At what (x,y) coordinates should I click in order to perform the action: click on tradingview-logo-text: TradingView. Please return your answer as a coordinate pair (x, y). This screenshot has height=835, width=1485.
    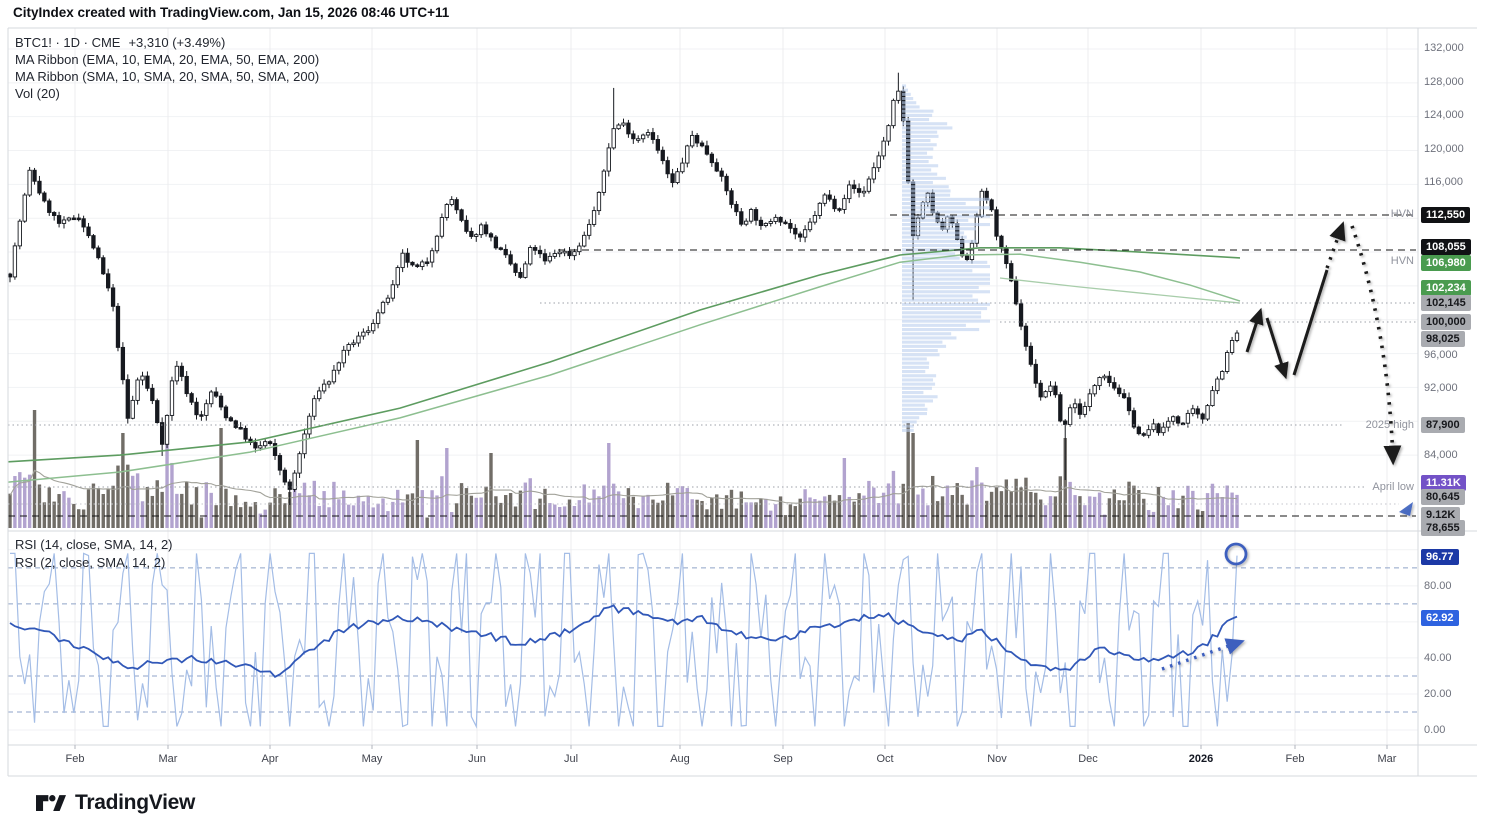
    Looking at the image, I should click on (135, 802).